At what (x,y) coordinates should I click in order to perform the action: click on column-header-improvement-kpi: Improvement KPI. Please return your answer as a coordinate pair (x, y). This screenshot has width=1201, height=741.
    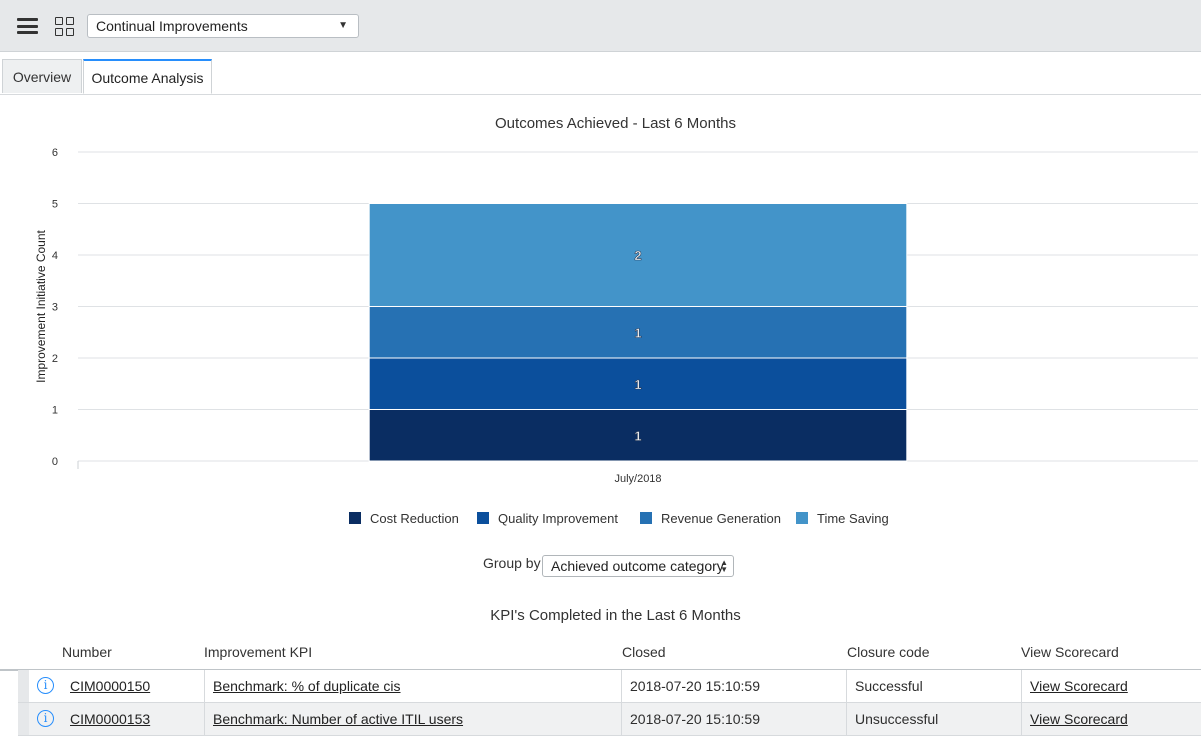
    Looking at the image, I should click on (258, 652).